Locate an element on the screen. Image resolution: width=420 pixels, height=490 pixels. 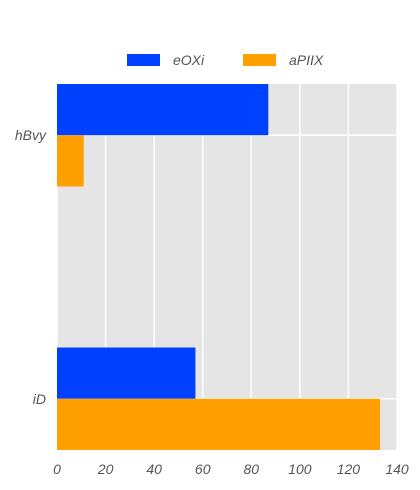
x-tick-label: 80 is located at coordinates (251, 469).